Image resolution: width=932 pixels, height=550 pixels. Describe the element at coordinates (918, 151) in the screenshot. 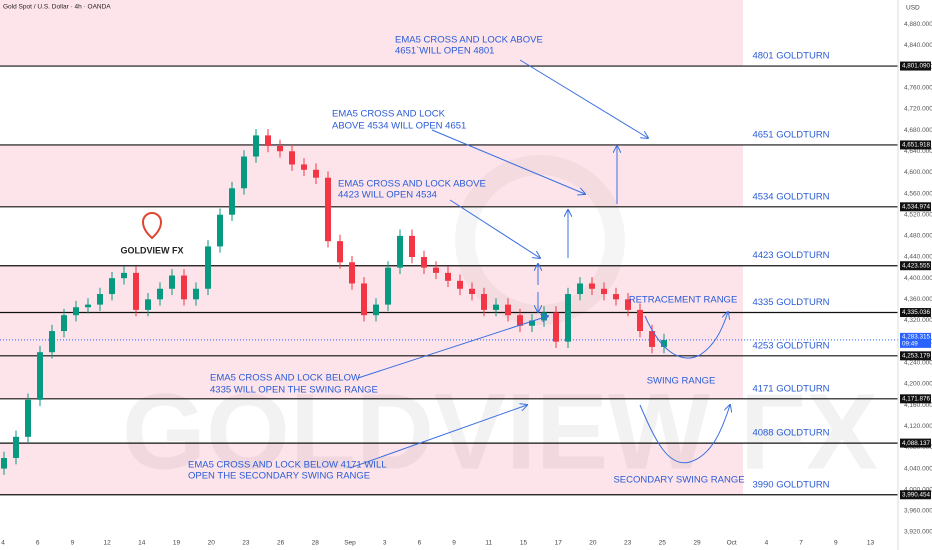

I see `y-tick-label: 4,640.000` at that location.